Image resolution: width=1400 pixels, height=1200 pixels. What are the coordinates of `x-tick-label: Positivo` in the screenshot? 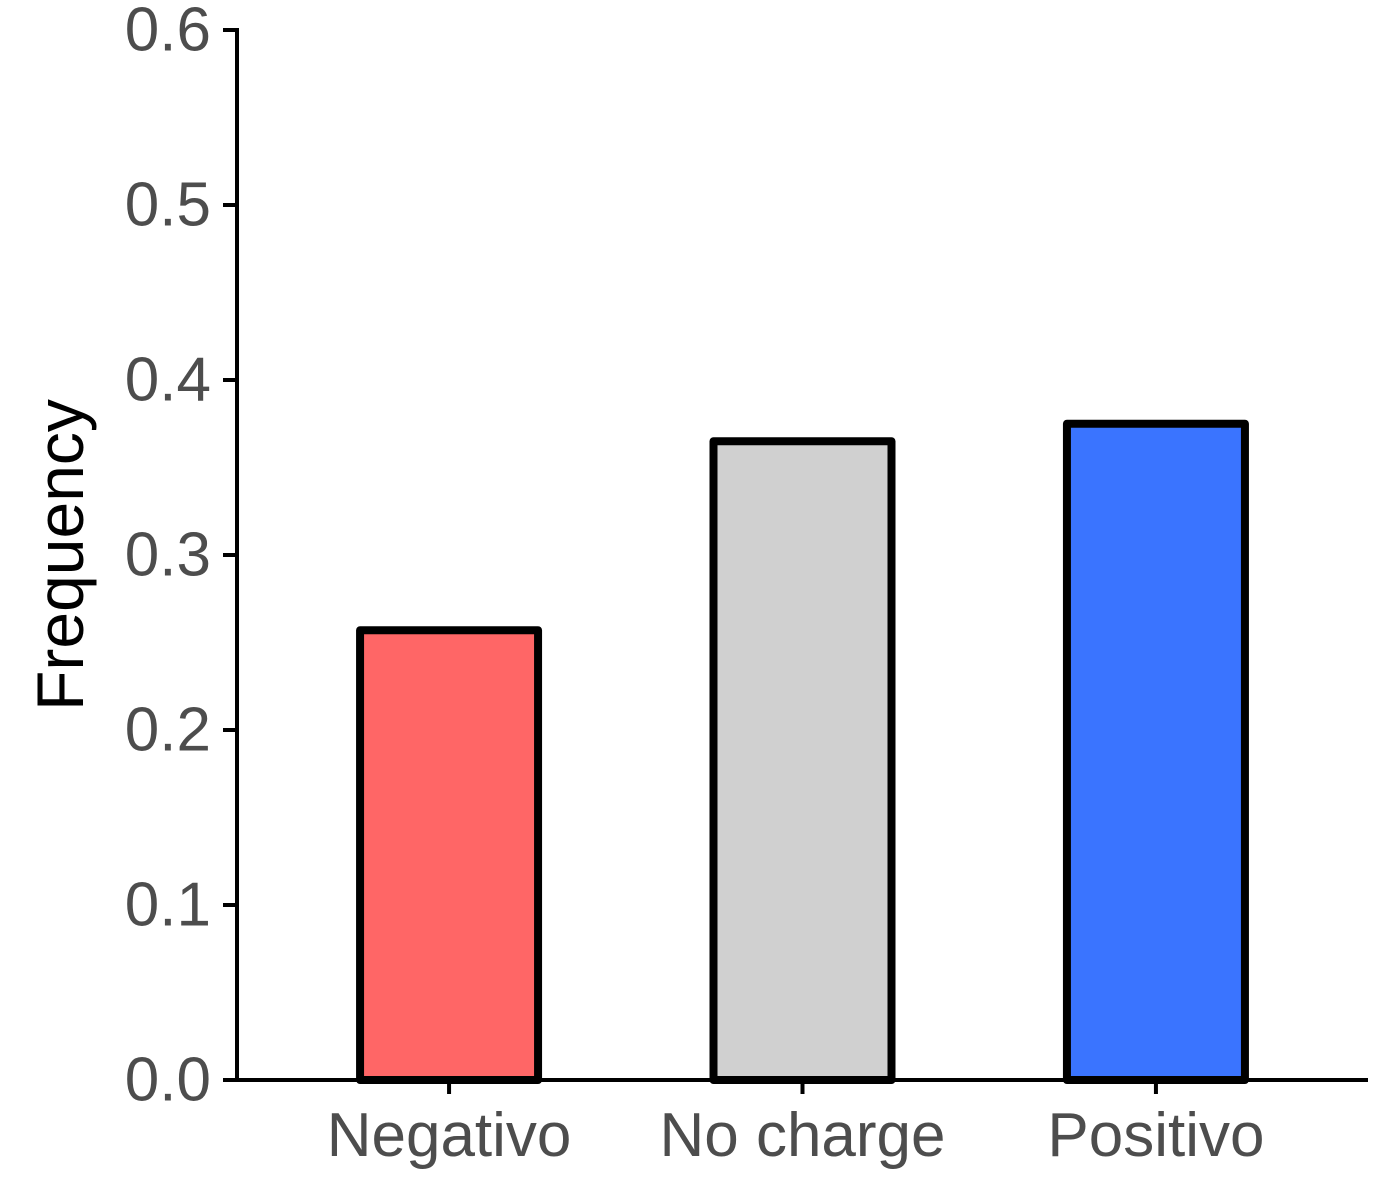 It's located at (1155, 1135).